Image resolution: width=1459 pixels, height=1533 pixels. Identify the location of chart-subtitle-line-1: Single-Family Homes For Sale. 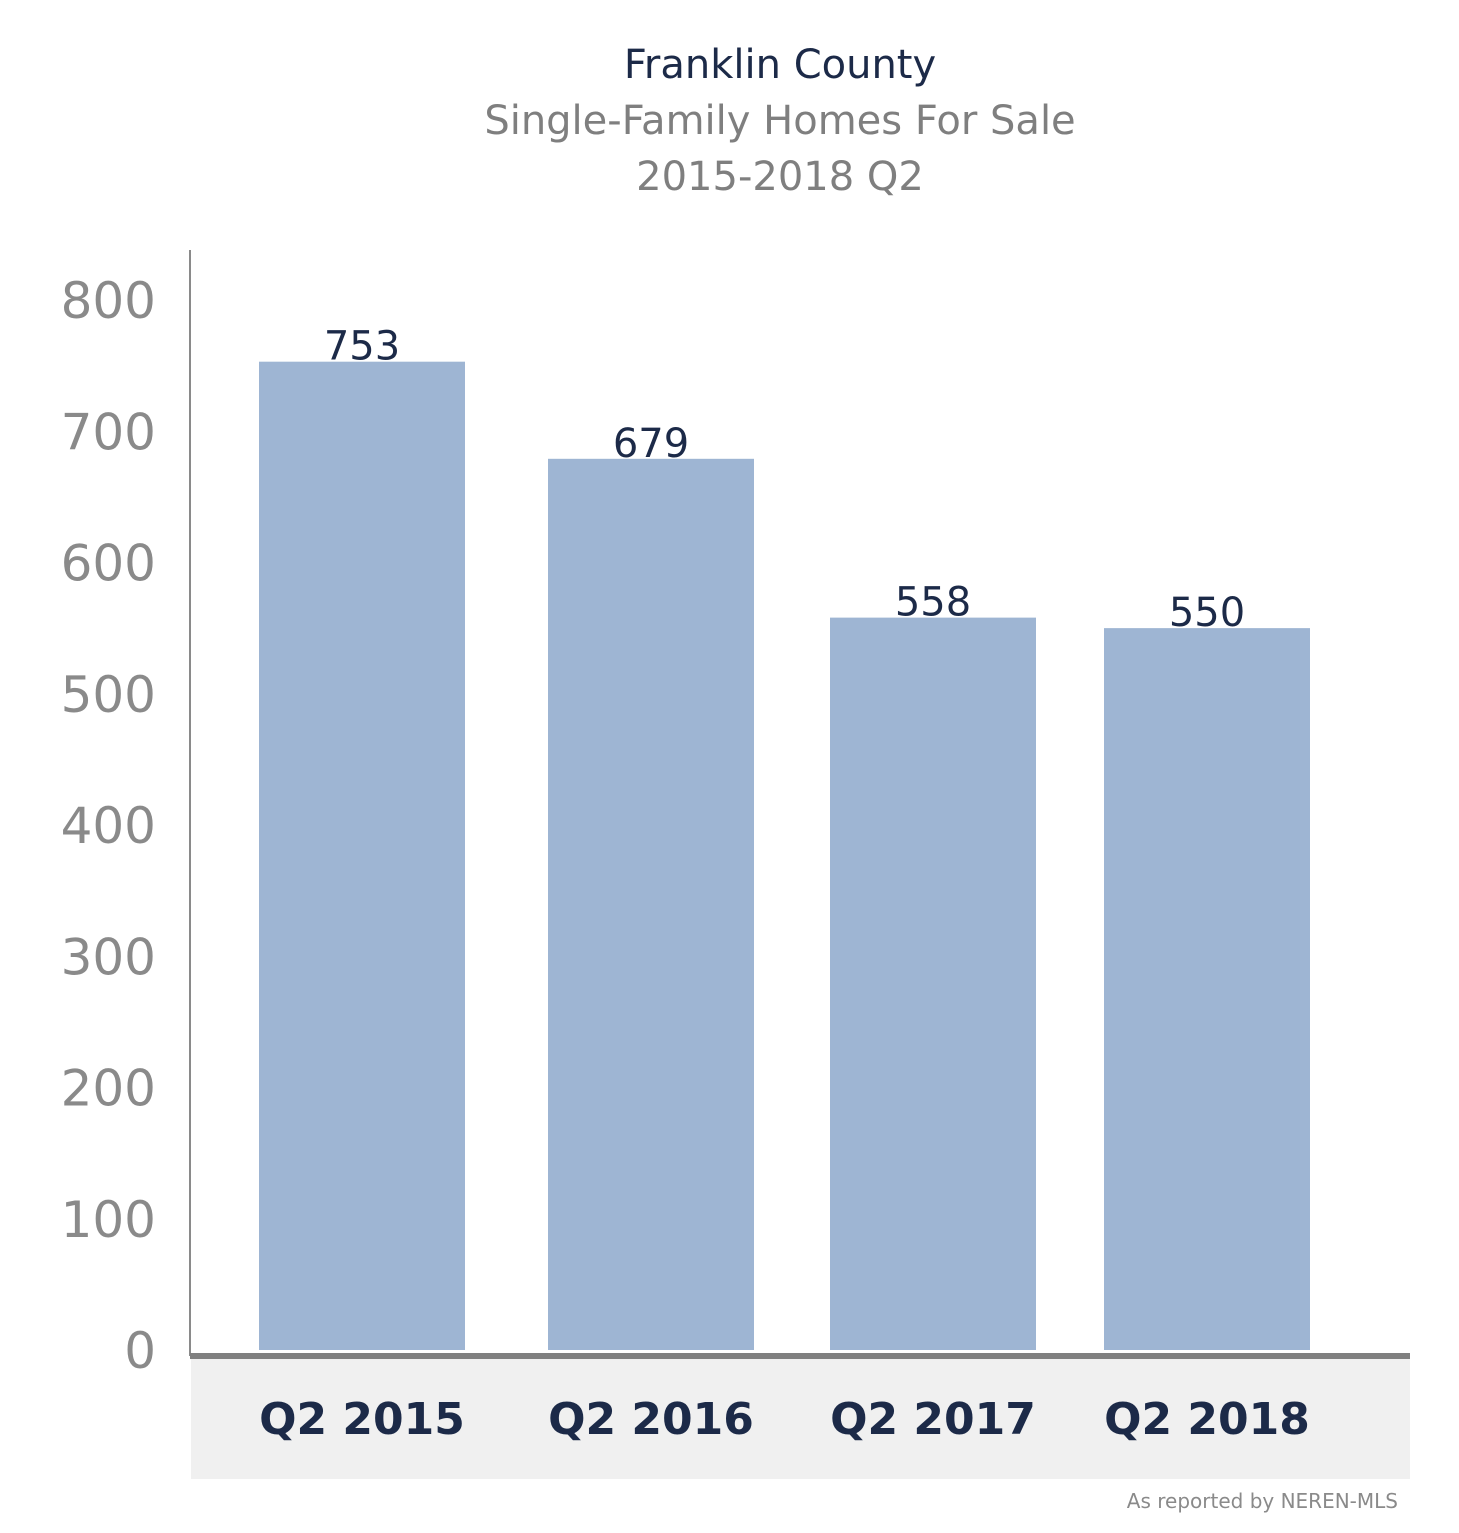
(779, 121).